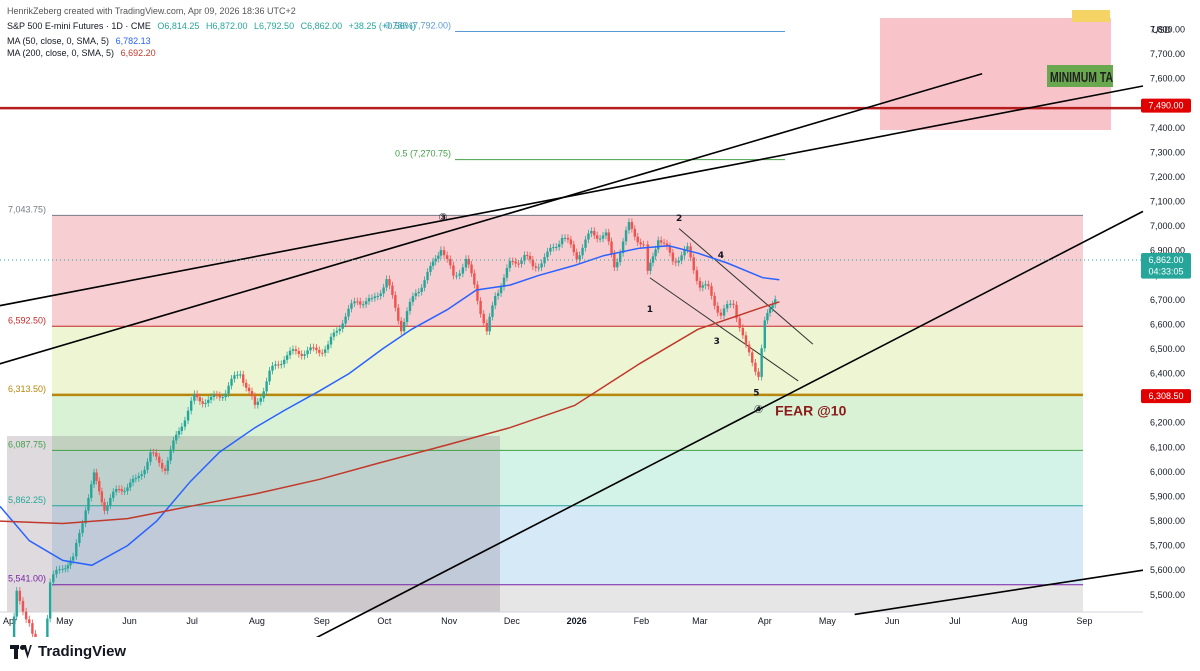 The image size is (1200, 671). What do you see at coordinates (27, 444) in the screenshot?
I see `fib-label: 6,087.75)` at bounding box center [27, 444].